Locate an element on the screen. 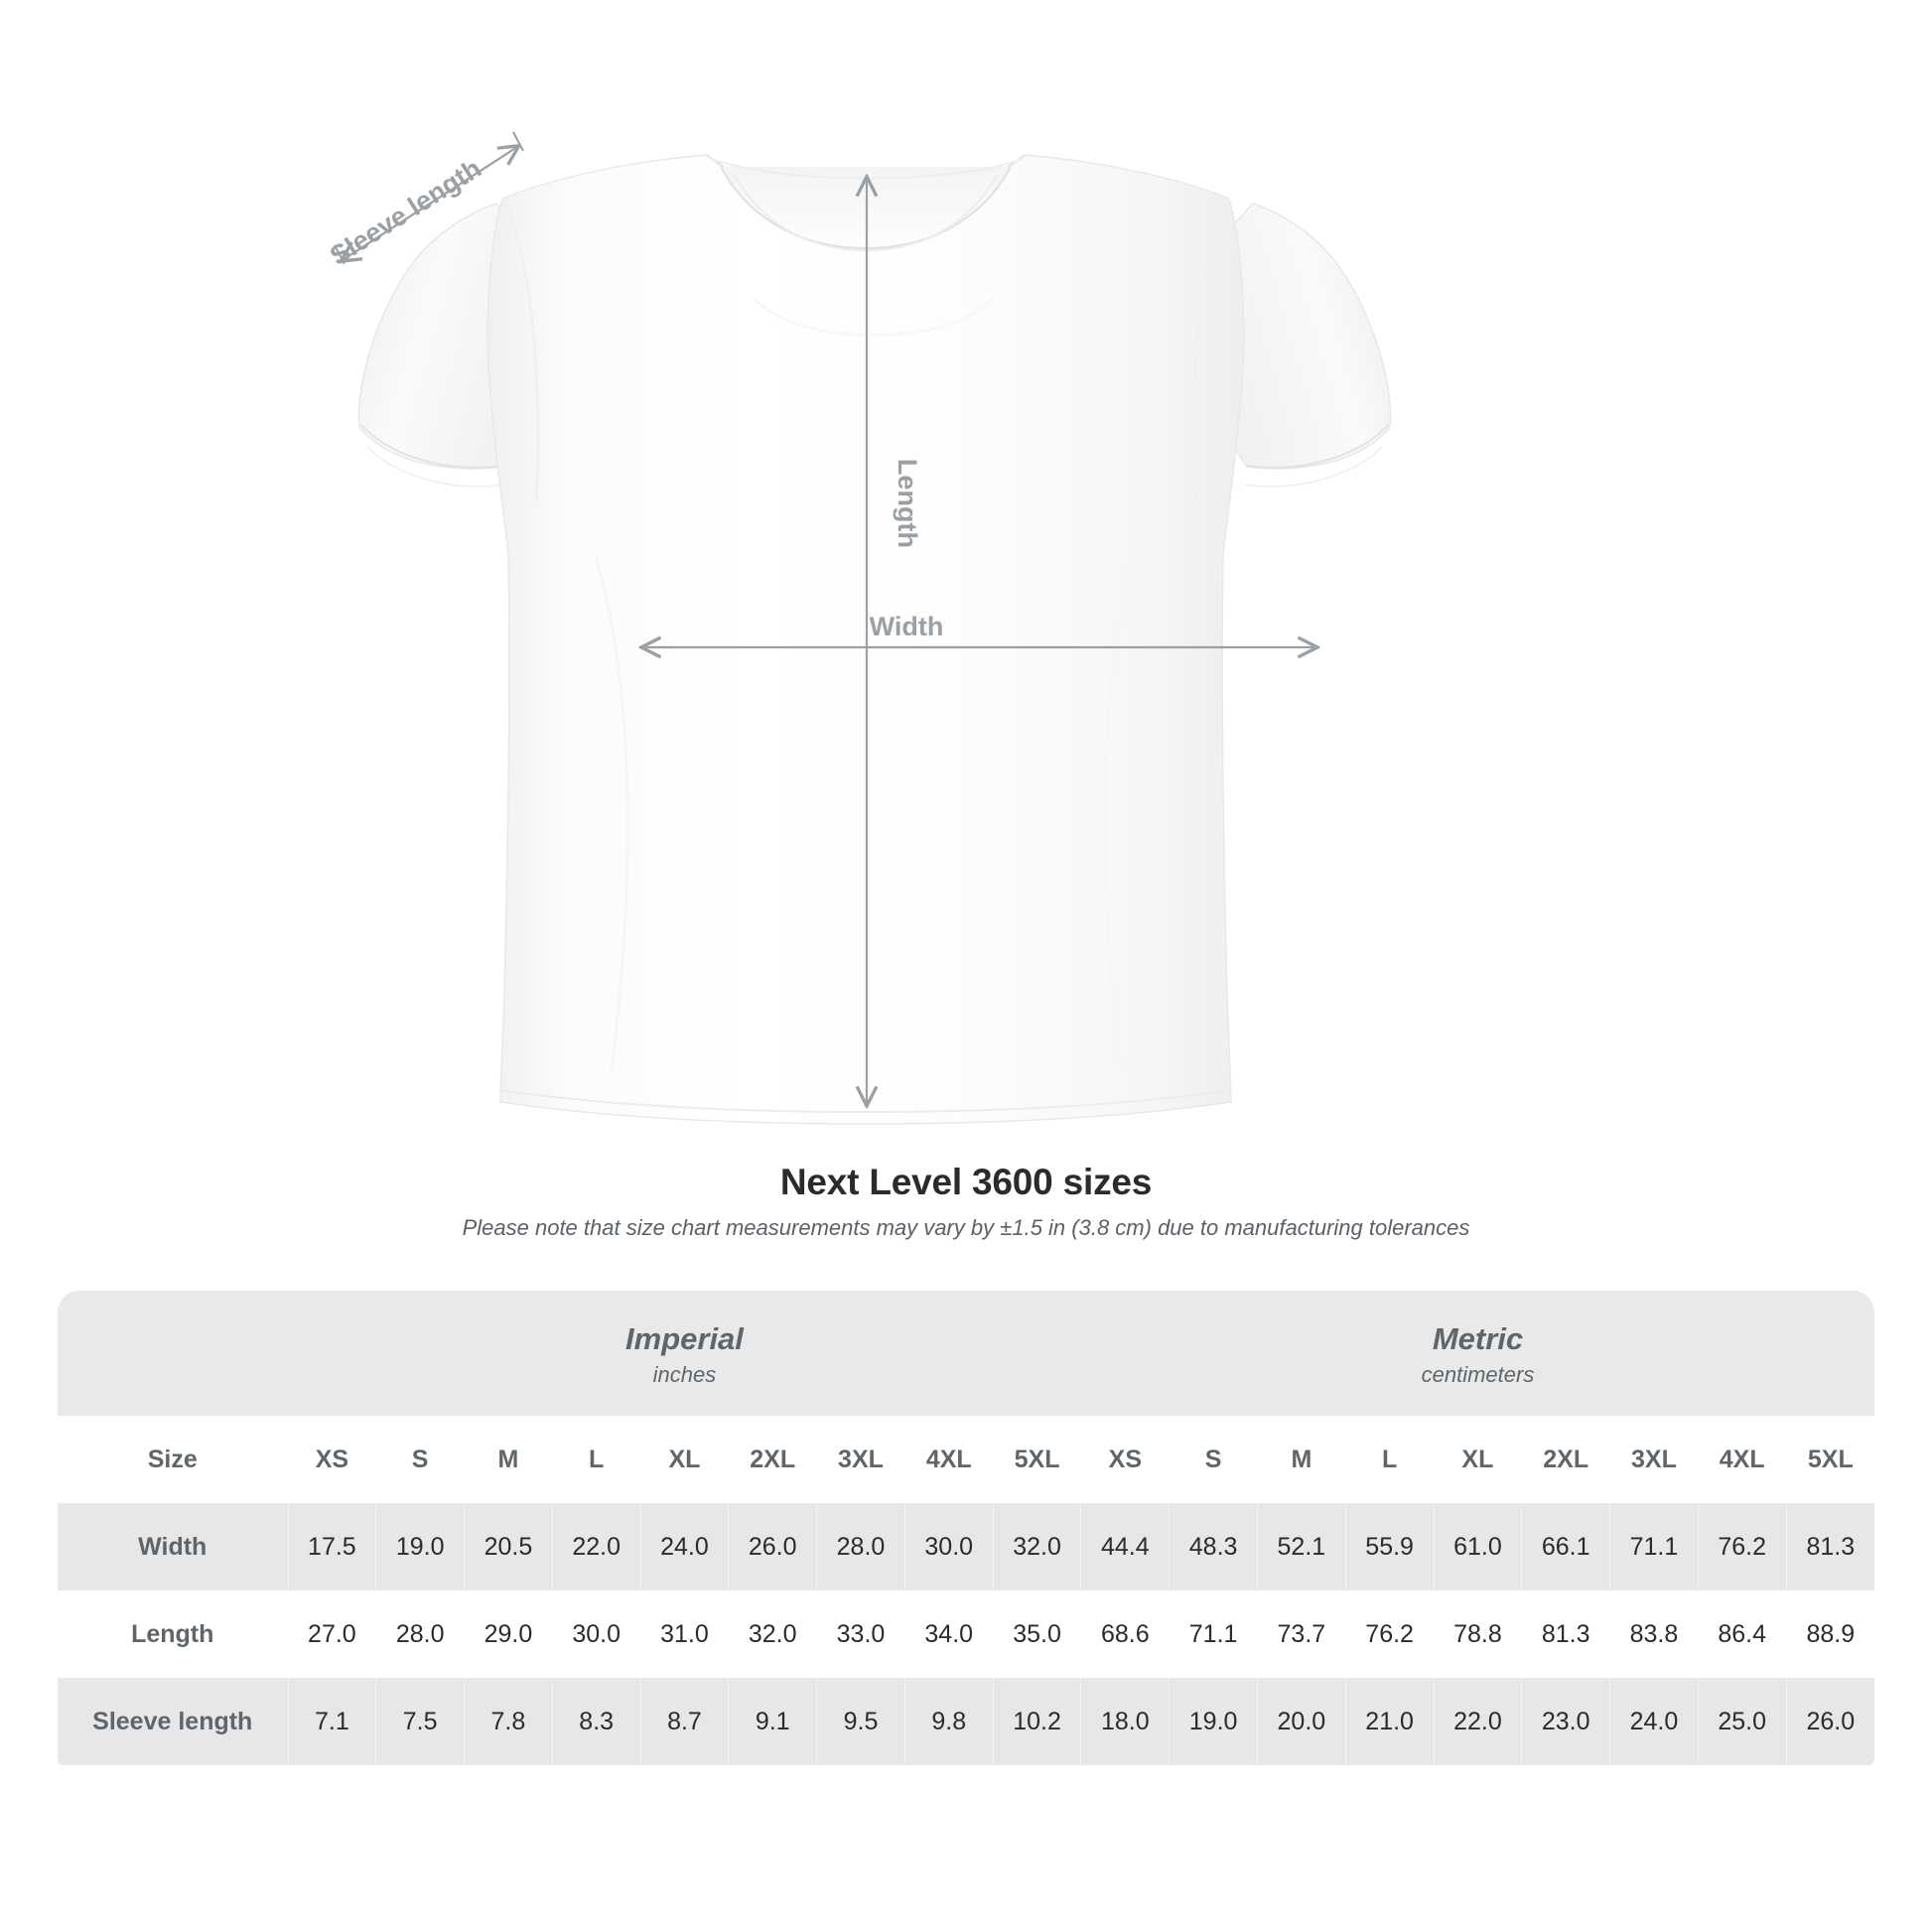 The width and height of the screenshot is (1932, 1932). row-label-length: Length is located at coordinates (173, 1634).